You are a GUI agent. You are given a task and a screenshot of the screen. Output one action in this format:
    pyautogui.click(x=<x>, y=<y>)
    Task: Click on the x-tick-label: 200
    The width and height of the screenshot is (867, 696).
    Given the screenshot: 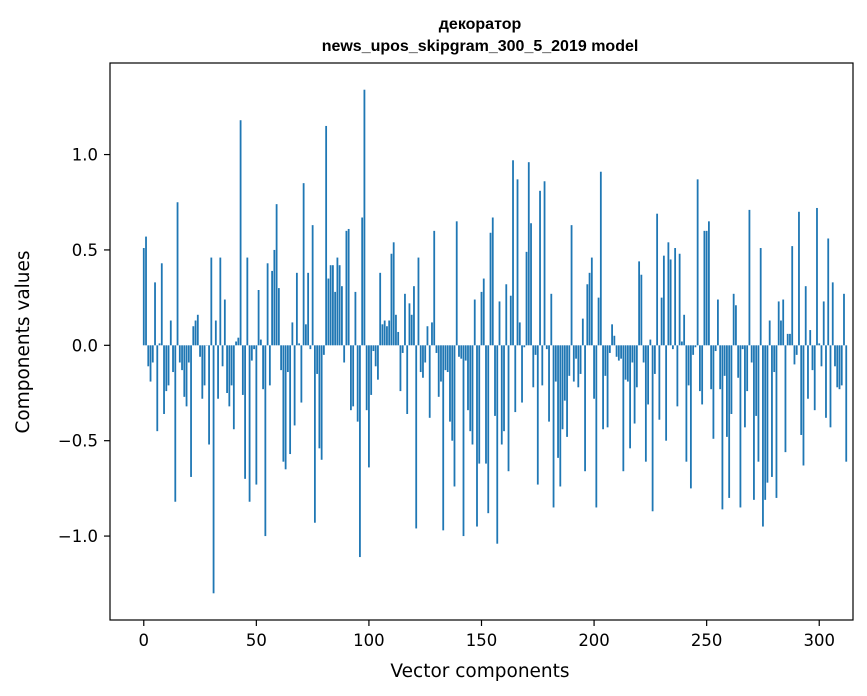 What is the action you would take?
    pyautogui.click(x=594, y=640)
    